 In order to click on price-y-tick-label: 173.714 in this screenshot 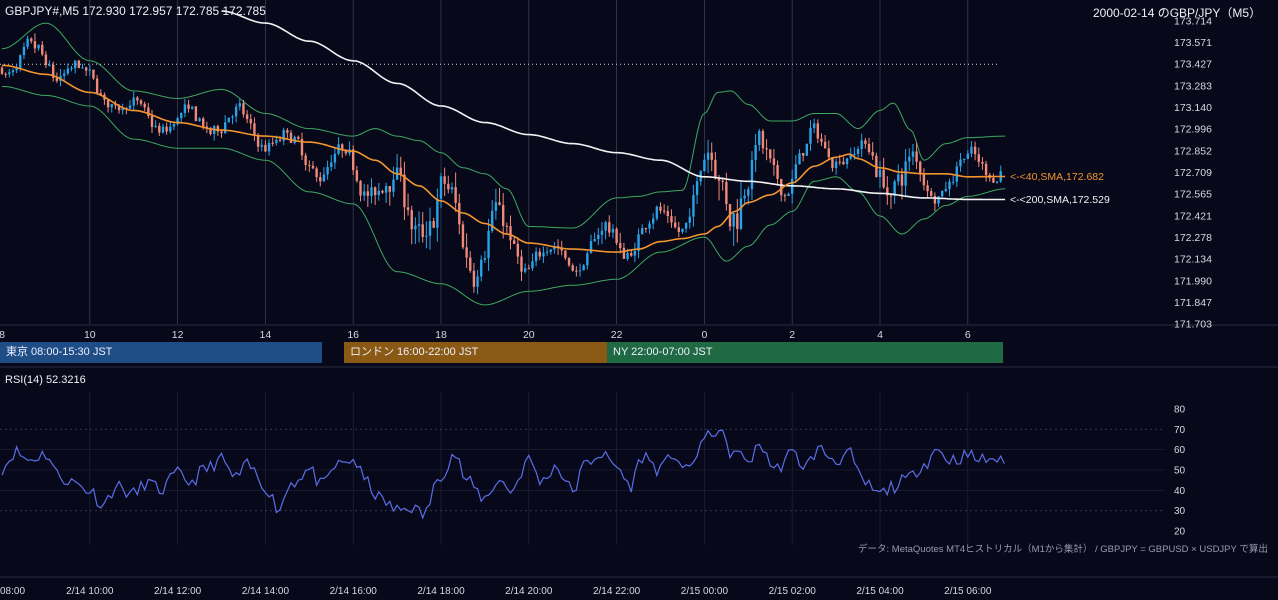, I will do `click(1193, 22)`.